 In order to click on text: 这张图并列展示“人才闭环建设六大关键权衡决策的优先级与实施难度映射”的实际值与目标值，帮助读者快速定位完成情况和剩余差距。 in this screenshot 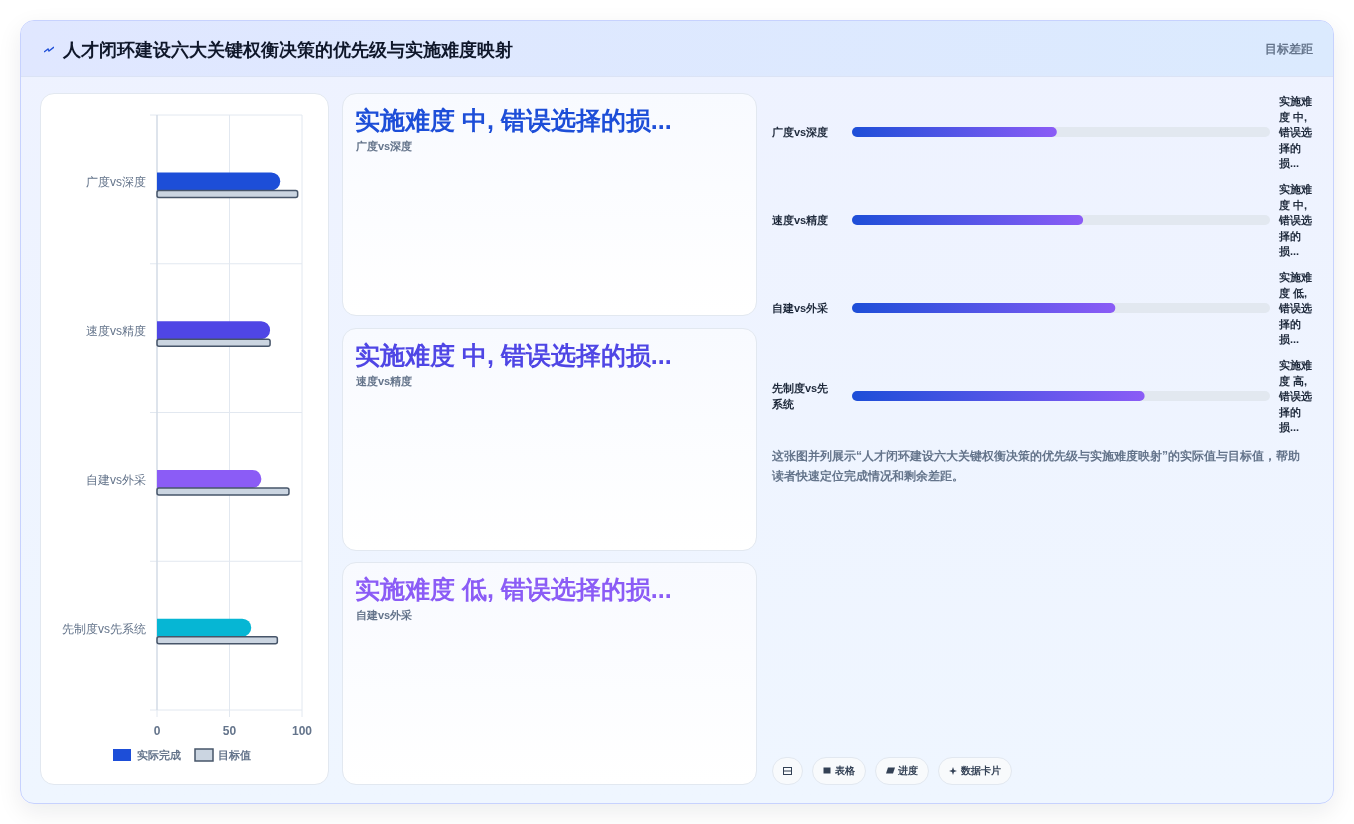, I will do `click(1036, 466)`.